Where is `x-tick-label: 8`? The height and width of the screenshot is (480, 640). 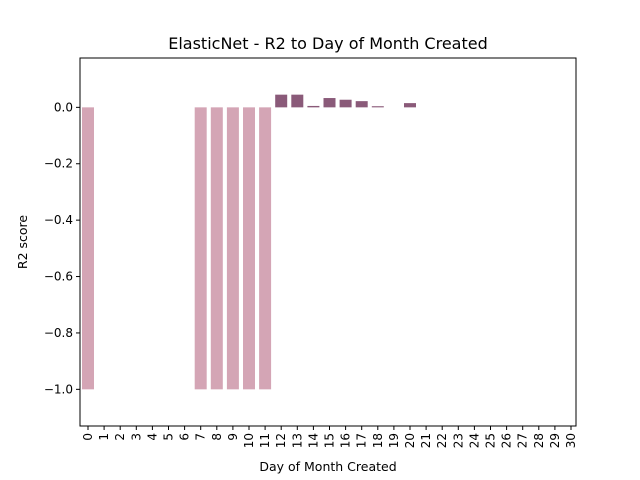 x-tick-label: 8 is located at coordinates (217, 437).